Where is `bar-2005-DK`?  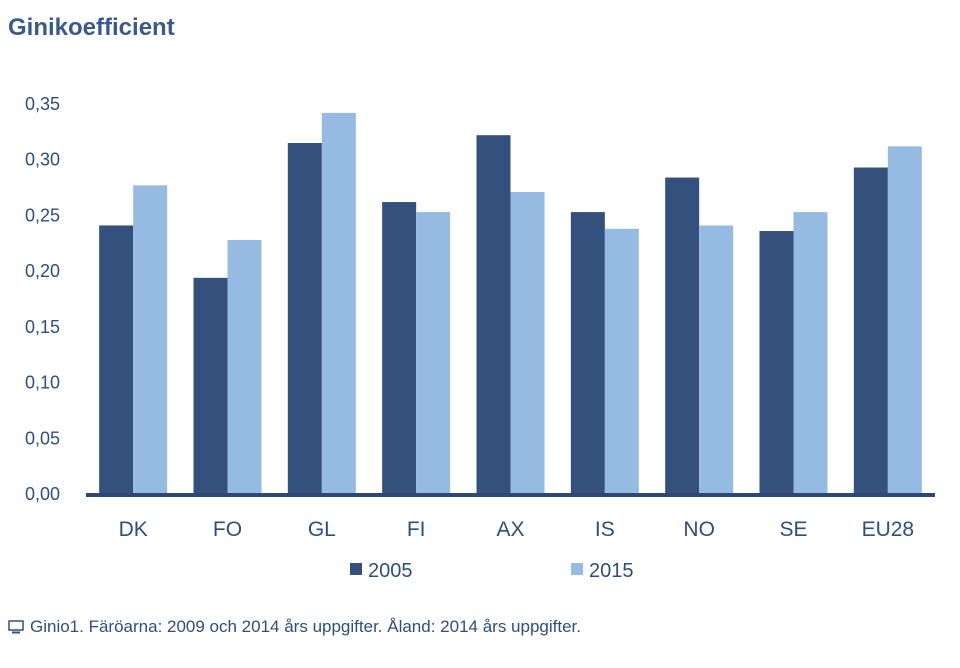 bar-2005-DK is located at coordinates (116, 359).